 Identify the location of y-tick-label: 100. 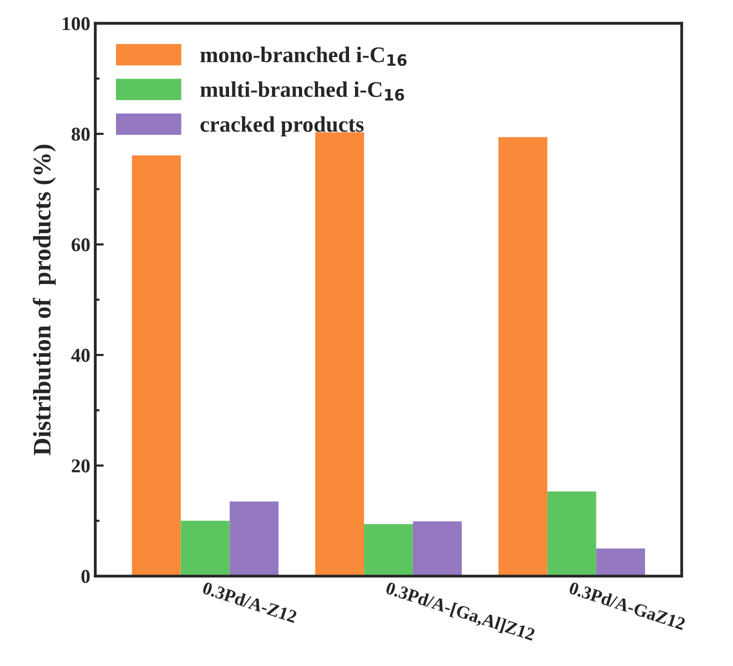
(76, 23).